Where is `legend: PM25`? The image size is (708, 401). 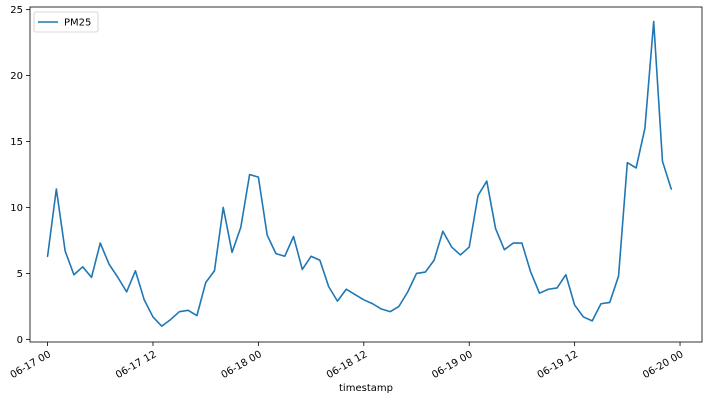
legend: PM25 is located at coordinates (66, 22).